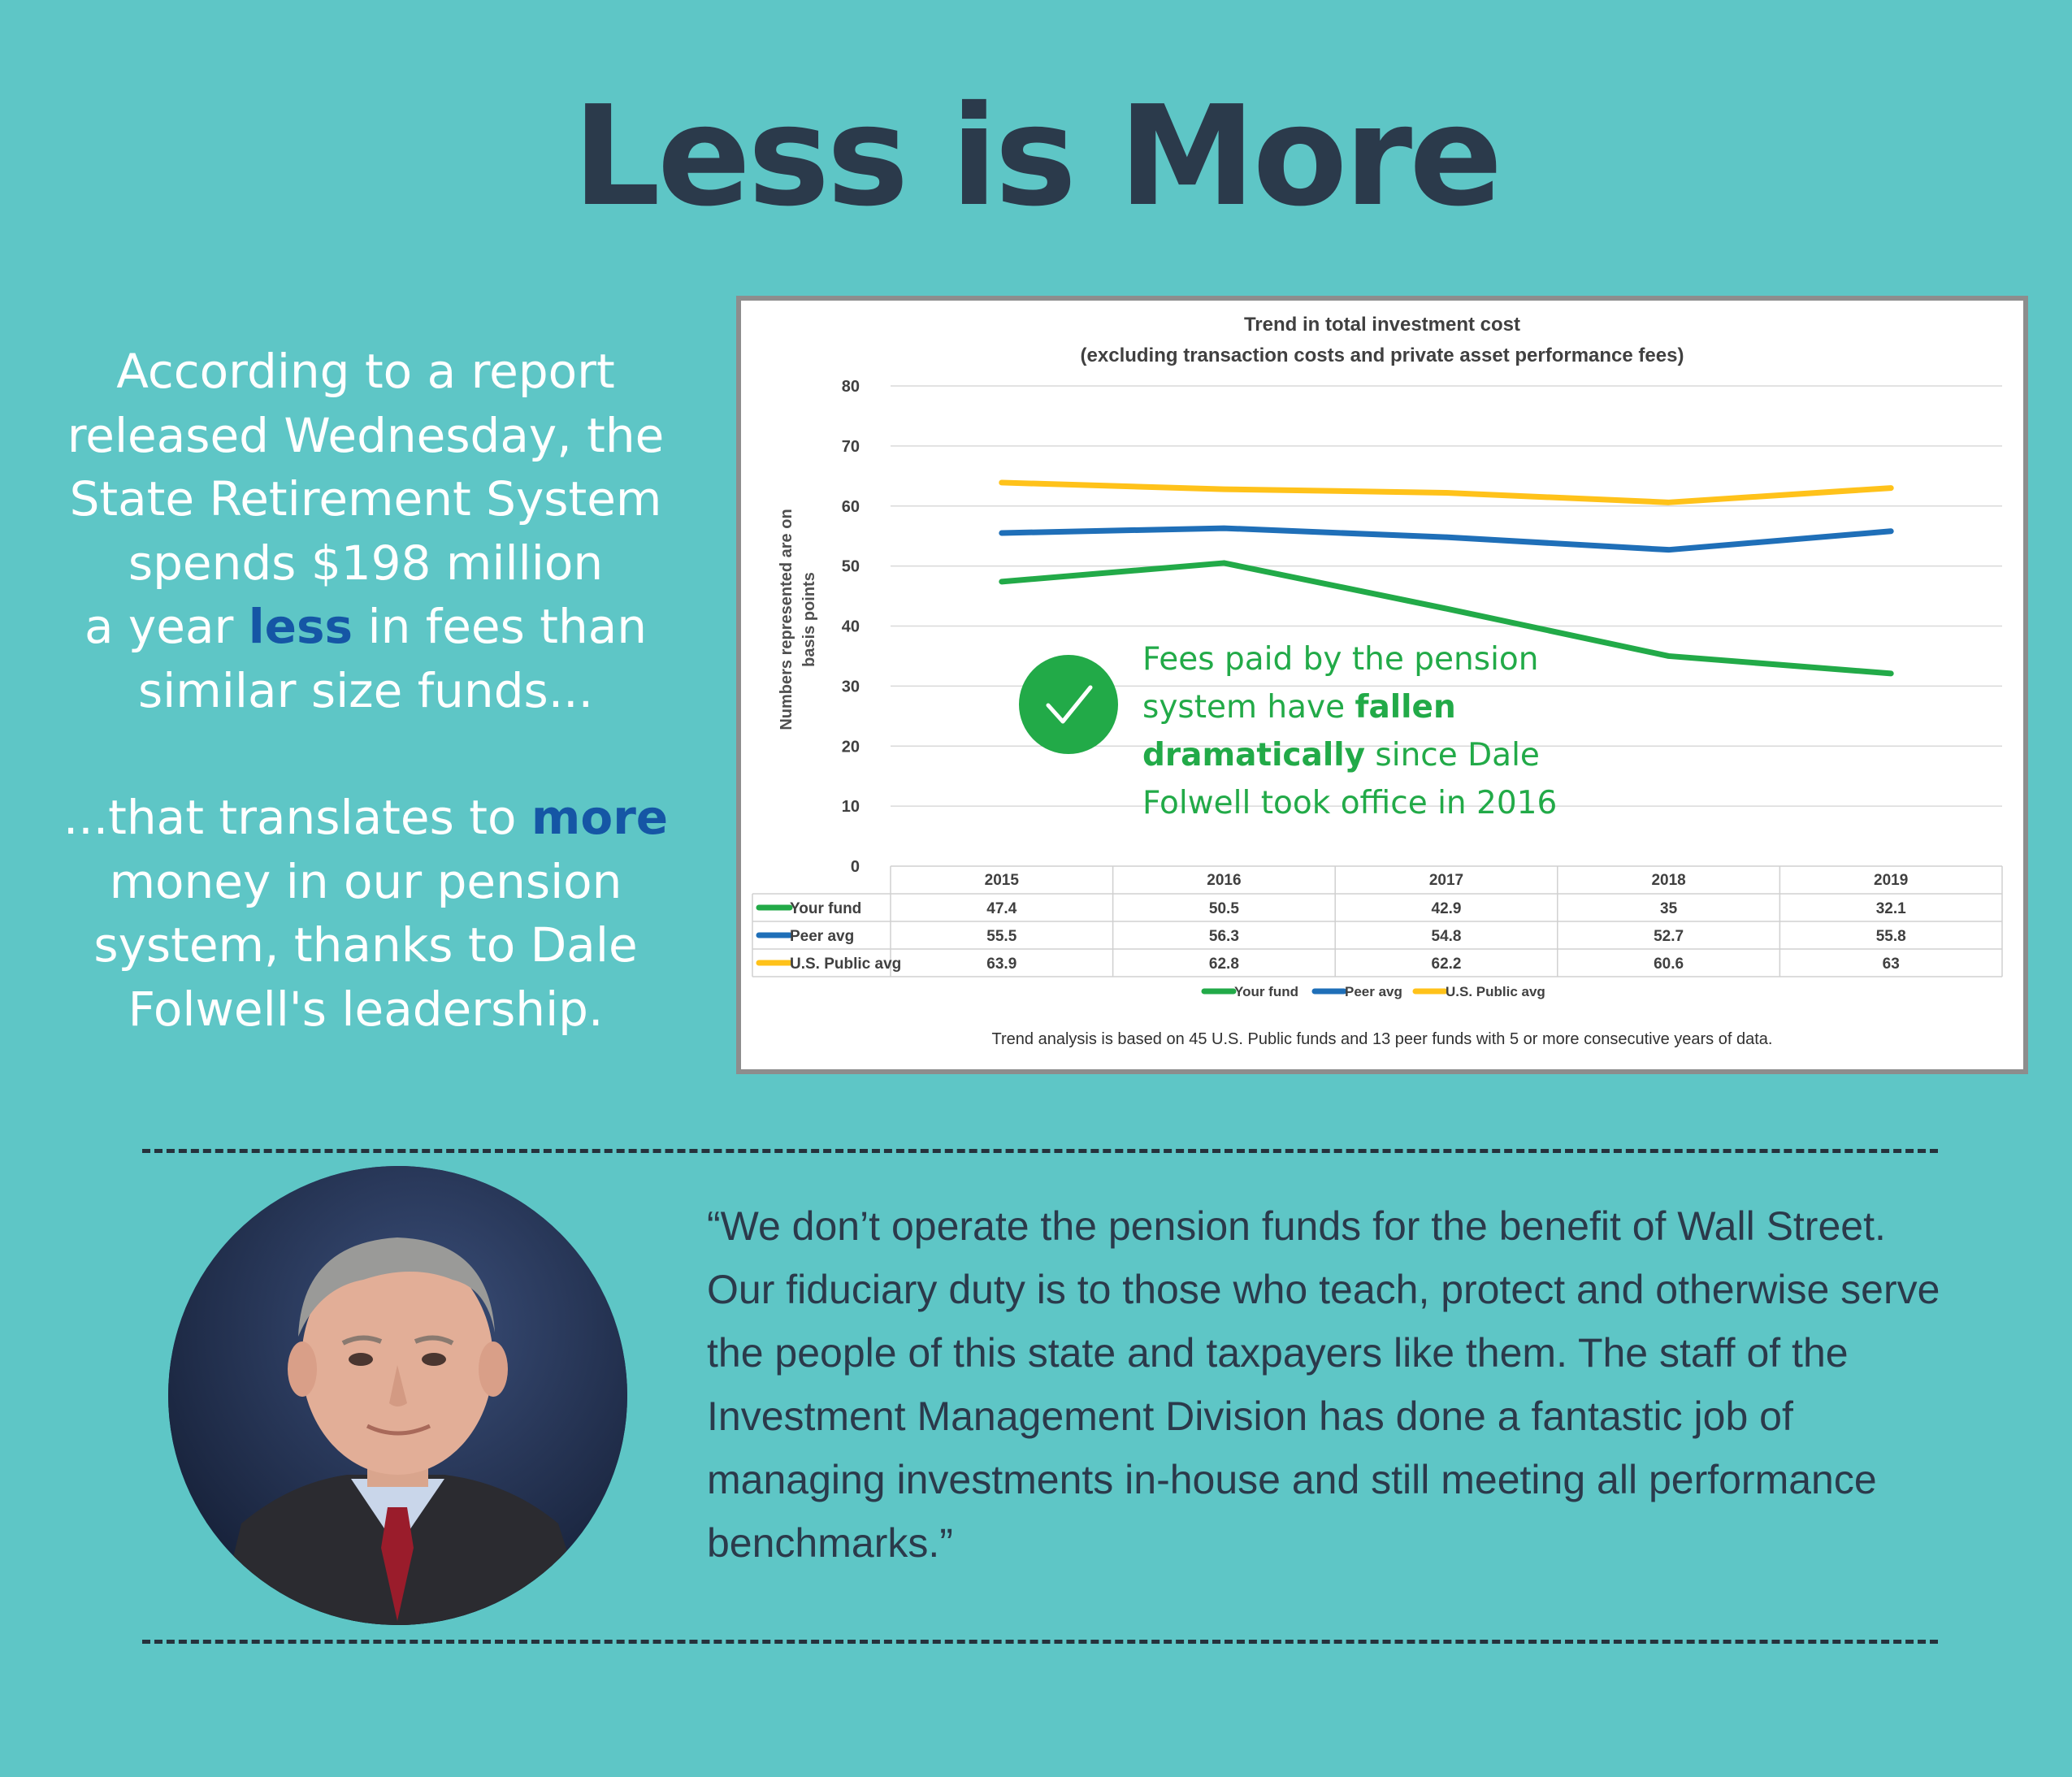  Describe the element at coordinates (366, 1009) in the screenshot. I see `intro-line: Folwell's leadership.` at that location.